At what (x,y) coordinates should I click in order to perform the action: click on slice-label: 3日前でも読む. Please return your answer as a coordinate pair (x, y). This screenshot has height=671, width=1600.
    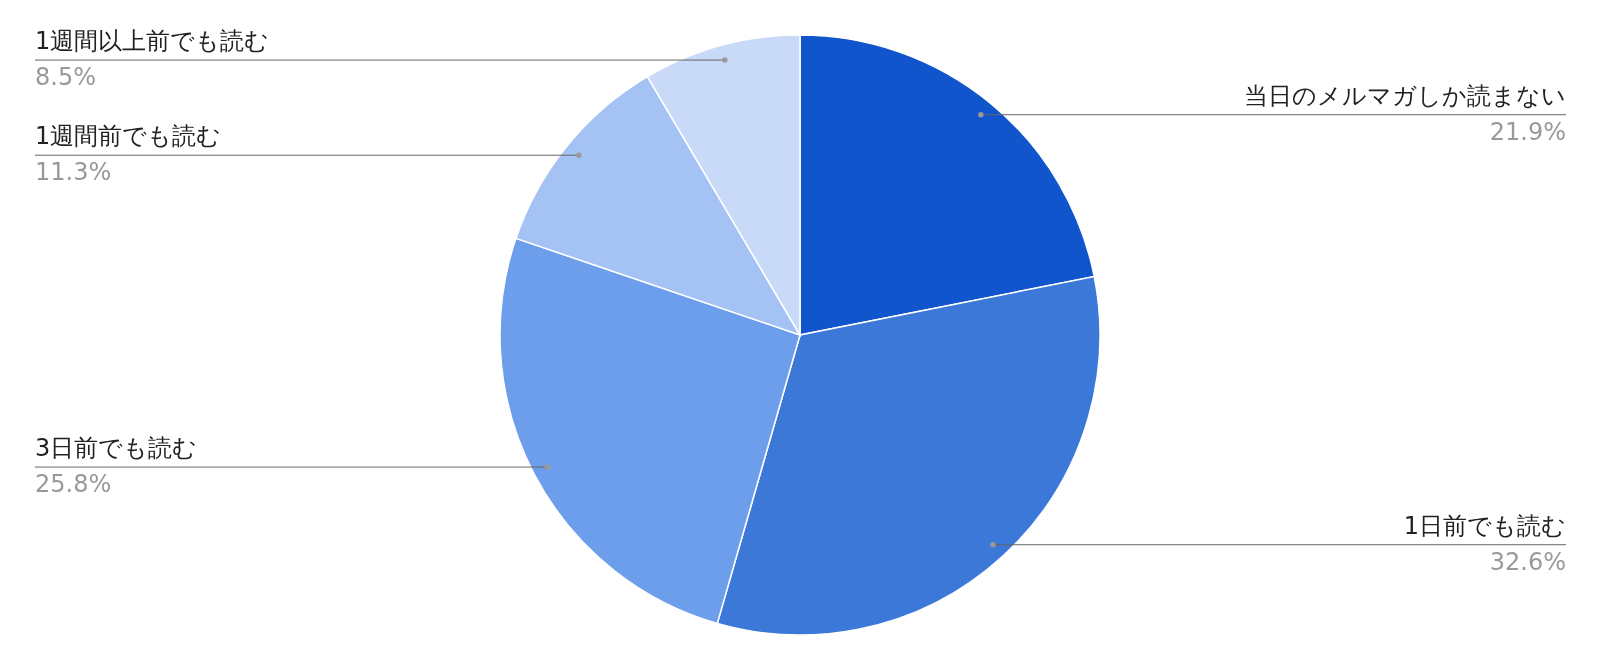
    Looking at the image, I should click on (116, 448).